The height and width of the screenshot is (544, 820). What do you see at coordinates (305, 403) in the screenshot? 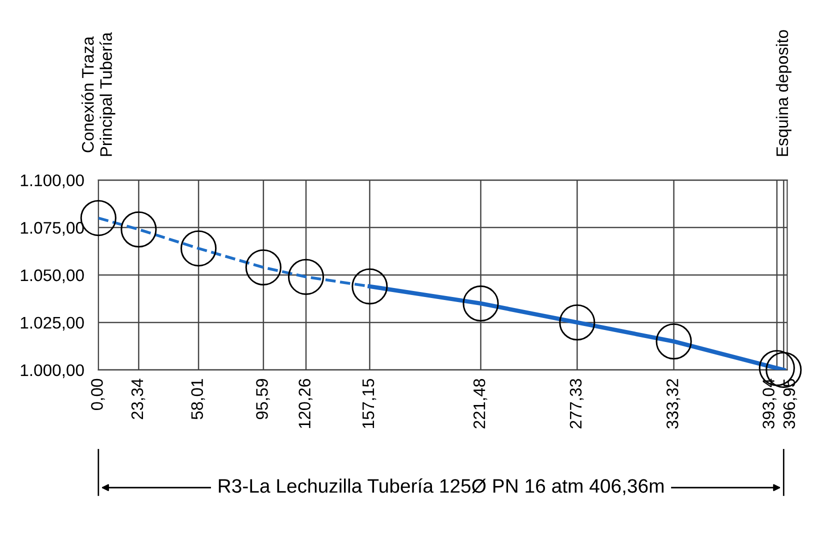
I see `x-tick-label: 120,26` at bounding box center [305, 403].